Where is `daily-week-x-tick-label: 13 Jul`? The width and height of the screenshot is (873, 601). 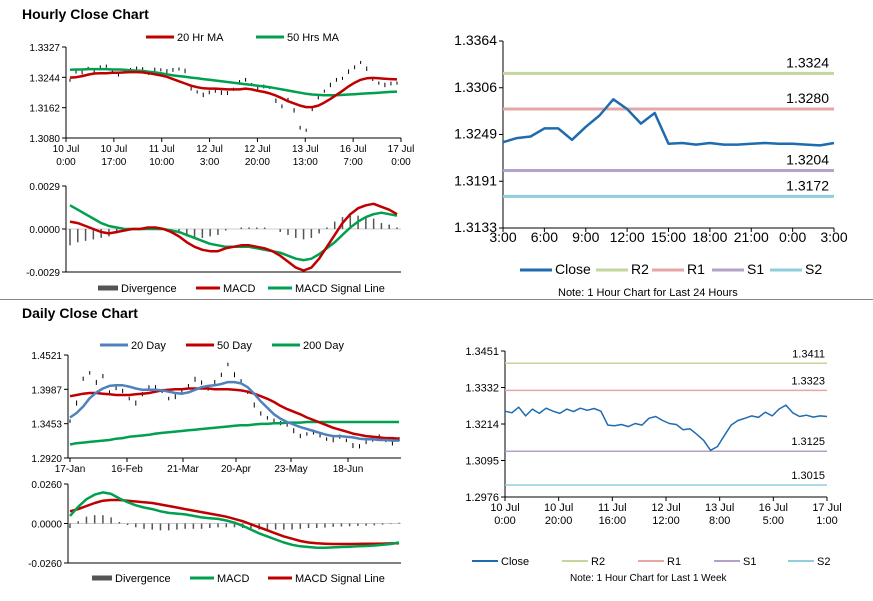 daily-week-x-tick-label: 13 Jul is located at coordinates (719, 508).